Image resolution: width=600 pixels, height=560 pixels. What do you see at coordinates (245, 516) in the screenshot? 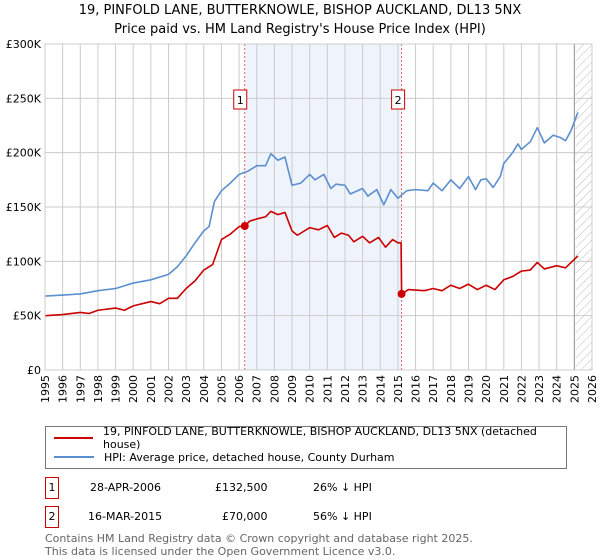
I see `transaction-price: £70,000` at bounding box center [245, 516].